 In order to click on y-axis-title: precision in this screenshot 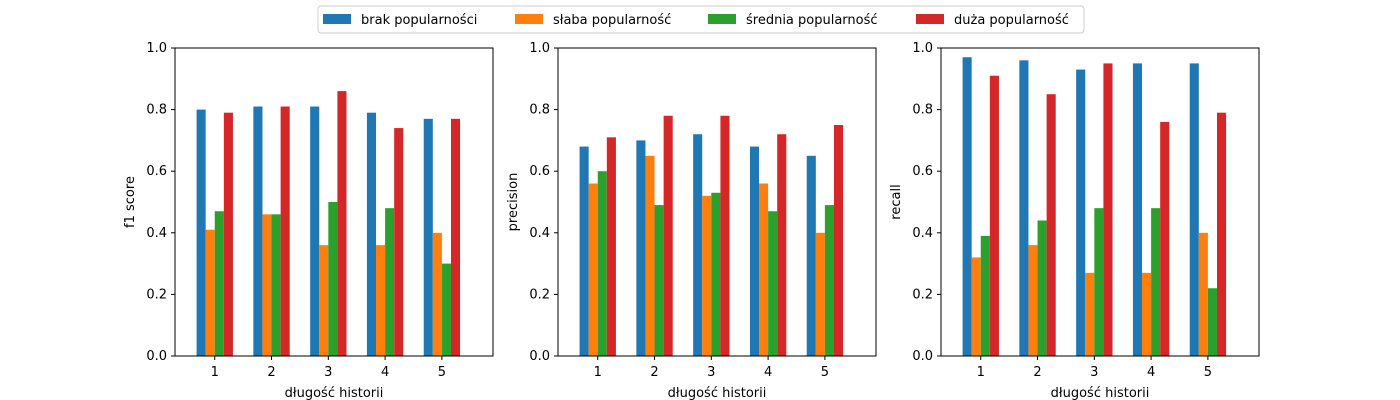, I will do `click(513, 202)`.